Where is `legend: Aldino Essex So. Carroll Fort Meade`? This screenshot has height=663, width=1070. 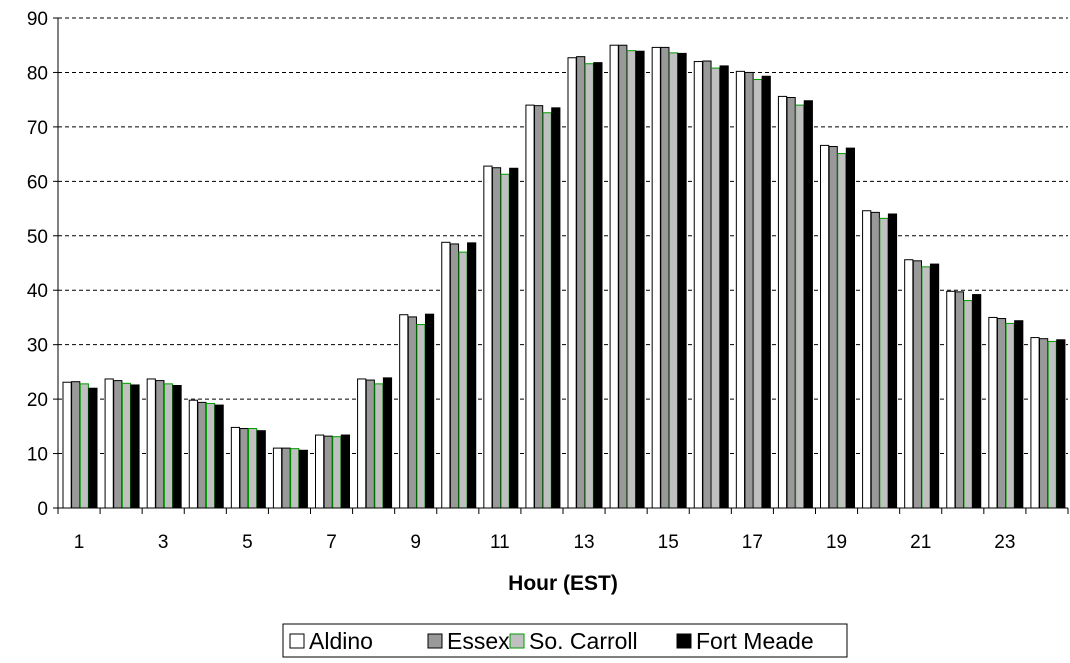
legend: Aldino Essex So. Carroll Fort Meade is located at coordinates (565, 640).